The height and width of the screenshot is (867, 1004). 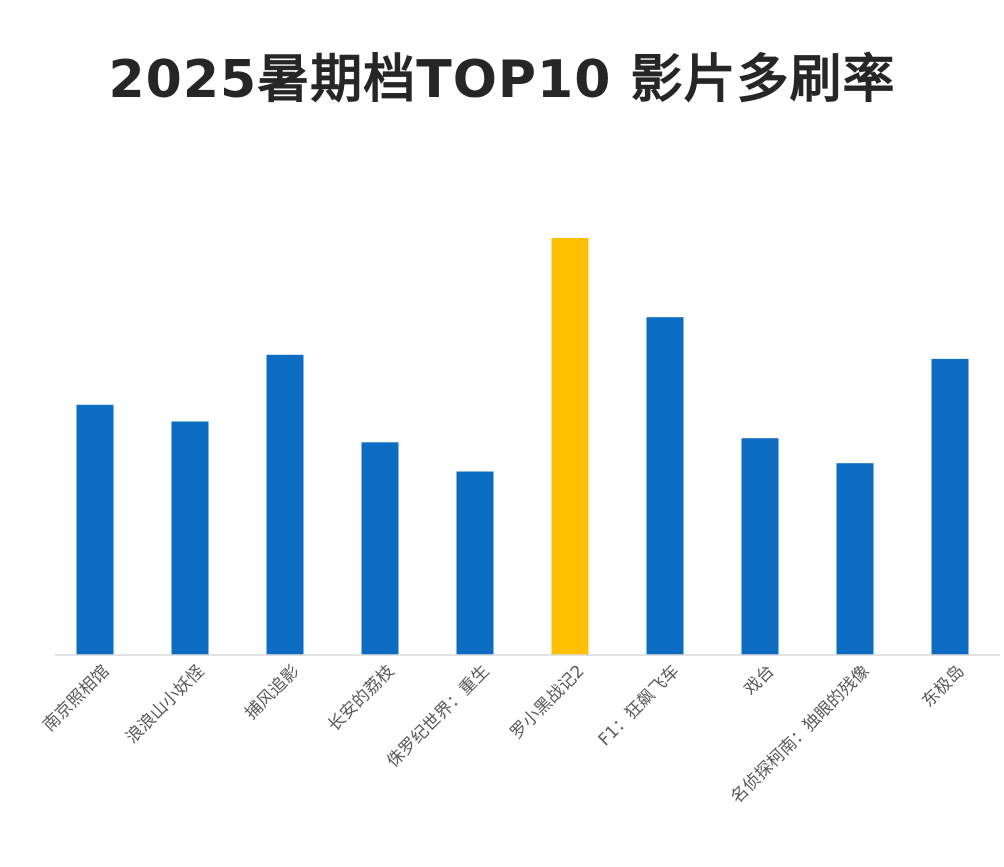 What do you see at coordinates (548, 702) in the screenshot?
I see `x-tick-label: 罗小黑战记2` at bounding box center [548, 702].